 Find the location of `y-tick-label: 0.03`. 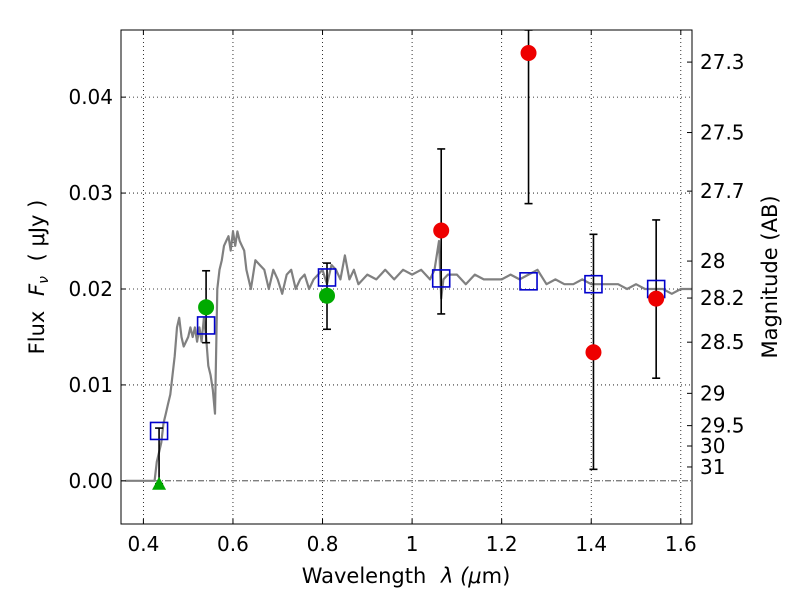

y-tick-label: 0.03 is located at coordinates (90, 193).